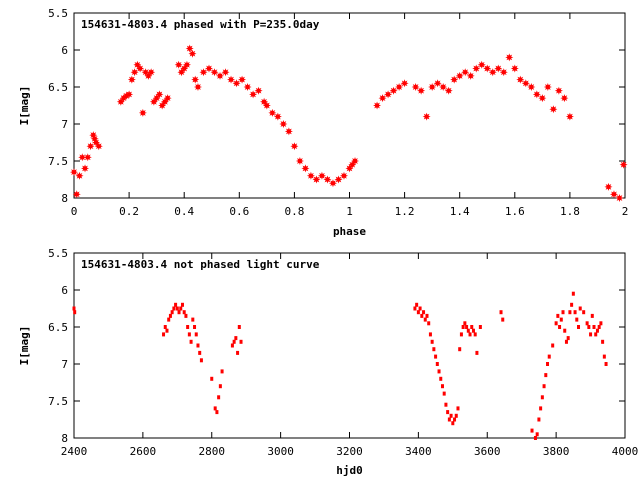 Image resolution: width=640 pixels, height=480 pixels. What do you see at coordinates (570, 211) in the screenshot?
I see `x-tick-label: 1.8` at bounding box center [570, 211].